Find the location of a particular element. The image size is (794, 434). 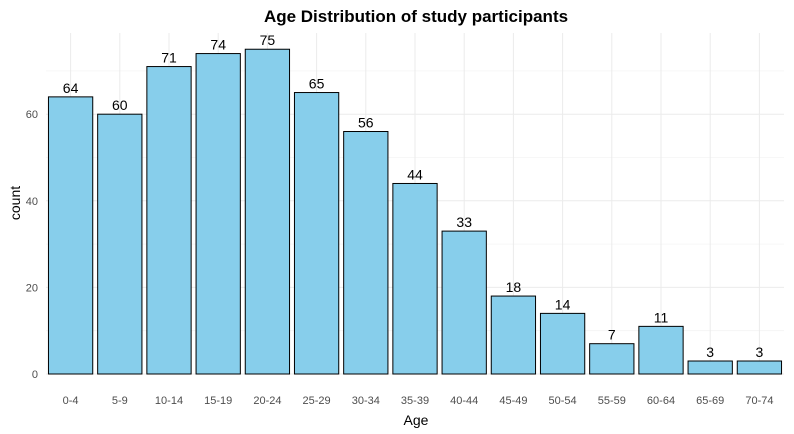

data-label-5-9: 60 is located at coordinates (120, 105).